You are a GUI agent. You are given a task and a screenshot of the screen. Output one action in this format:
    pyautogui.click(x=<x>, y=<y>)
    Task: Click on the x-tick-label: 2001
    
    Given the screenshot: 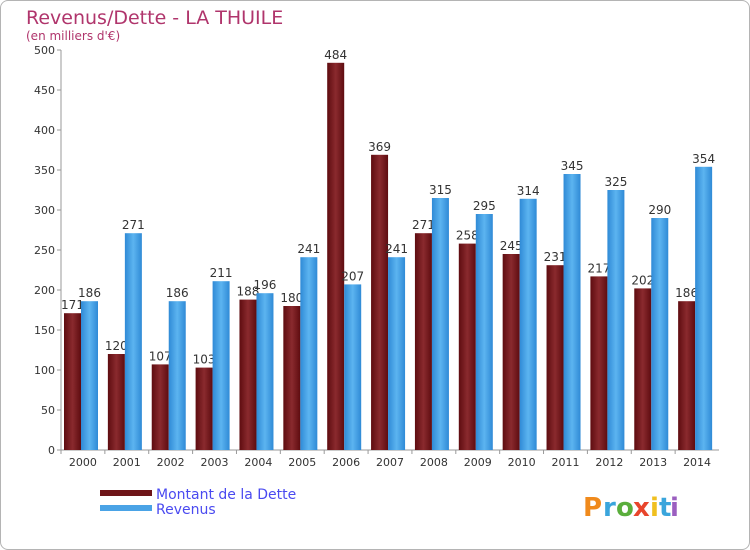 What is the action you would take?
    pyautogui.click(x=127, y=462)
    